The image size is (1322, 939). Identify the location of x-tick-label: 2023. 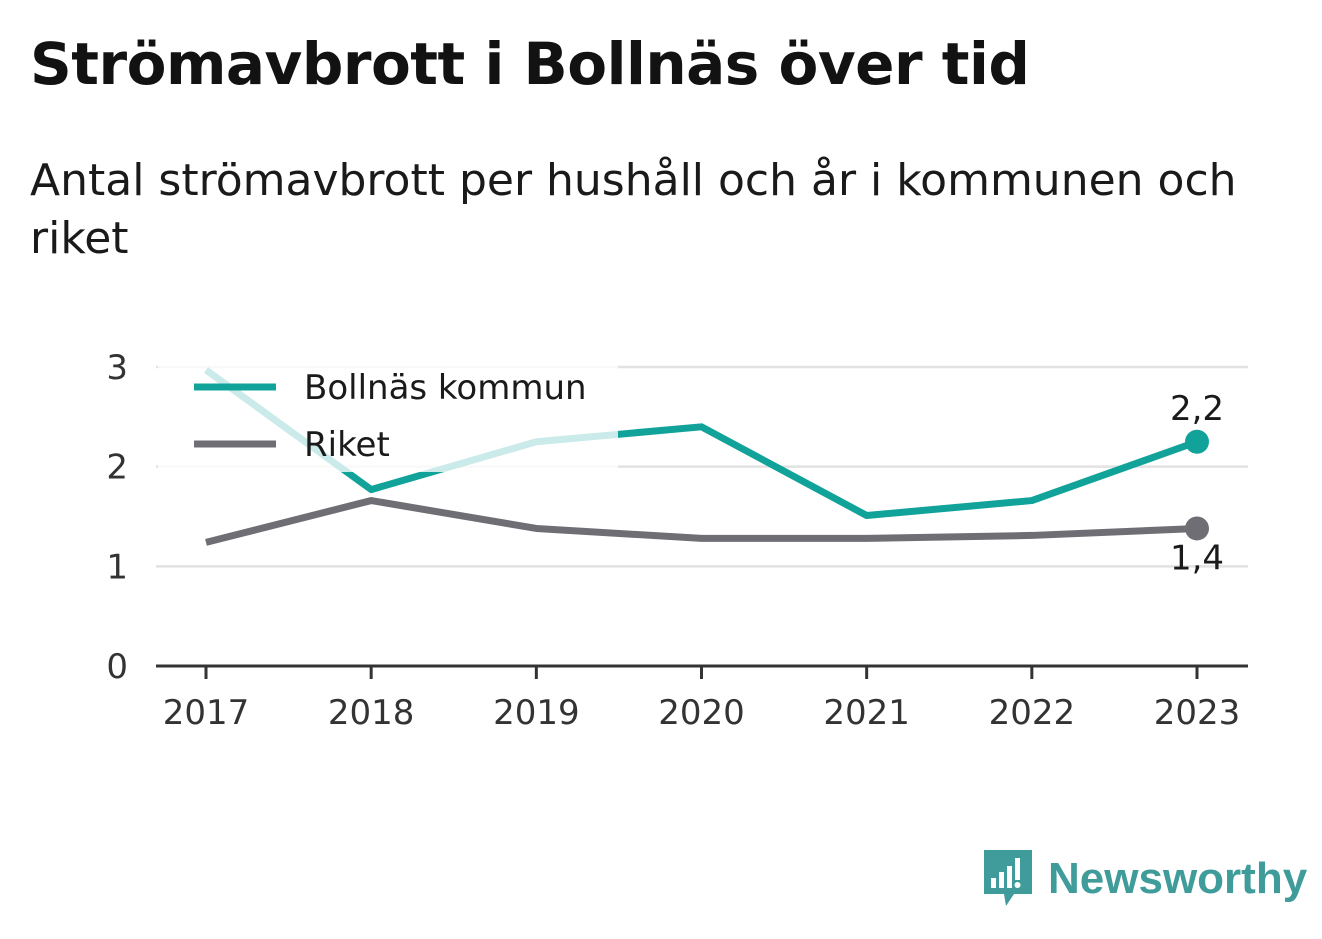
(1197, 713).